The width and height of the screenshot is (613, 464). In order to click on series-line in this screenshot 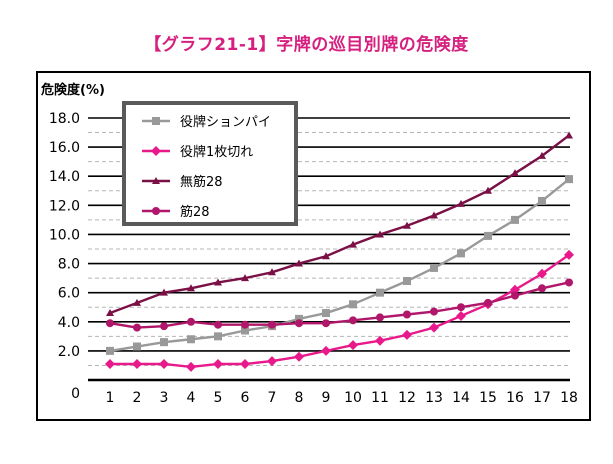, I will do `click(339, 305)`.